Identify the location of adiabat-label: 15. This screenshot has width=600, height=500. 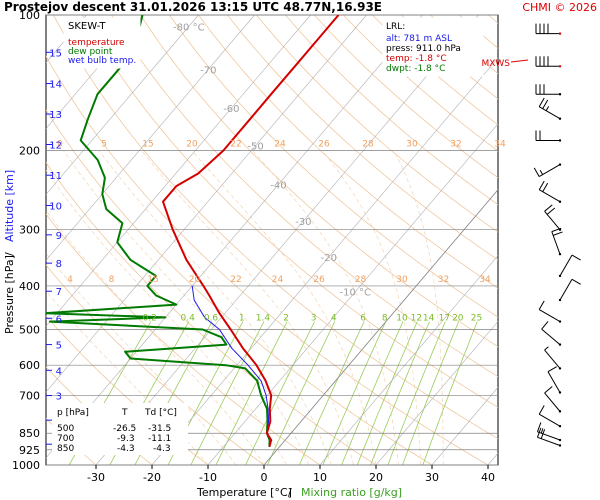
(147, 144).